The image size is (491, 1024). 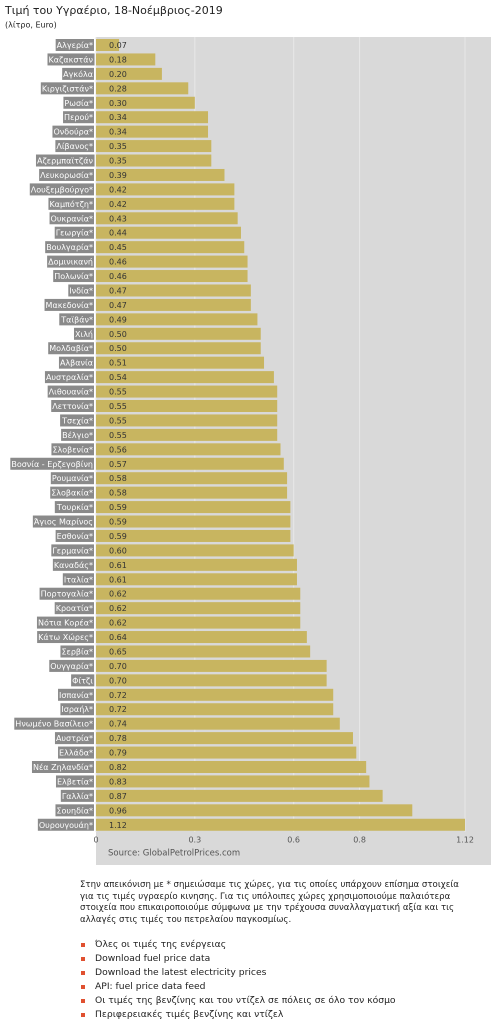 What do you see at coordinates (118, 175) in the screenshot?
I see `value-label: 0.39` at bounding box center [118, 175].